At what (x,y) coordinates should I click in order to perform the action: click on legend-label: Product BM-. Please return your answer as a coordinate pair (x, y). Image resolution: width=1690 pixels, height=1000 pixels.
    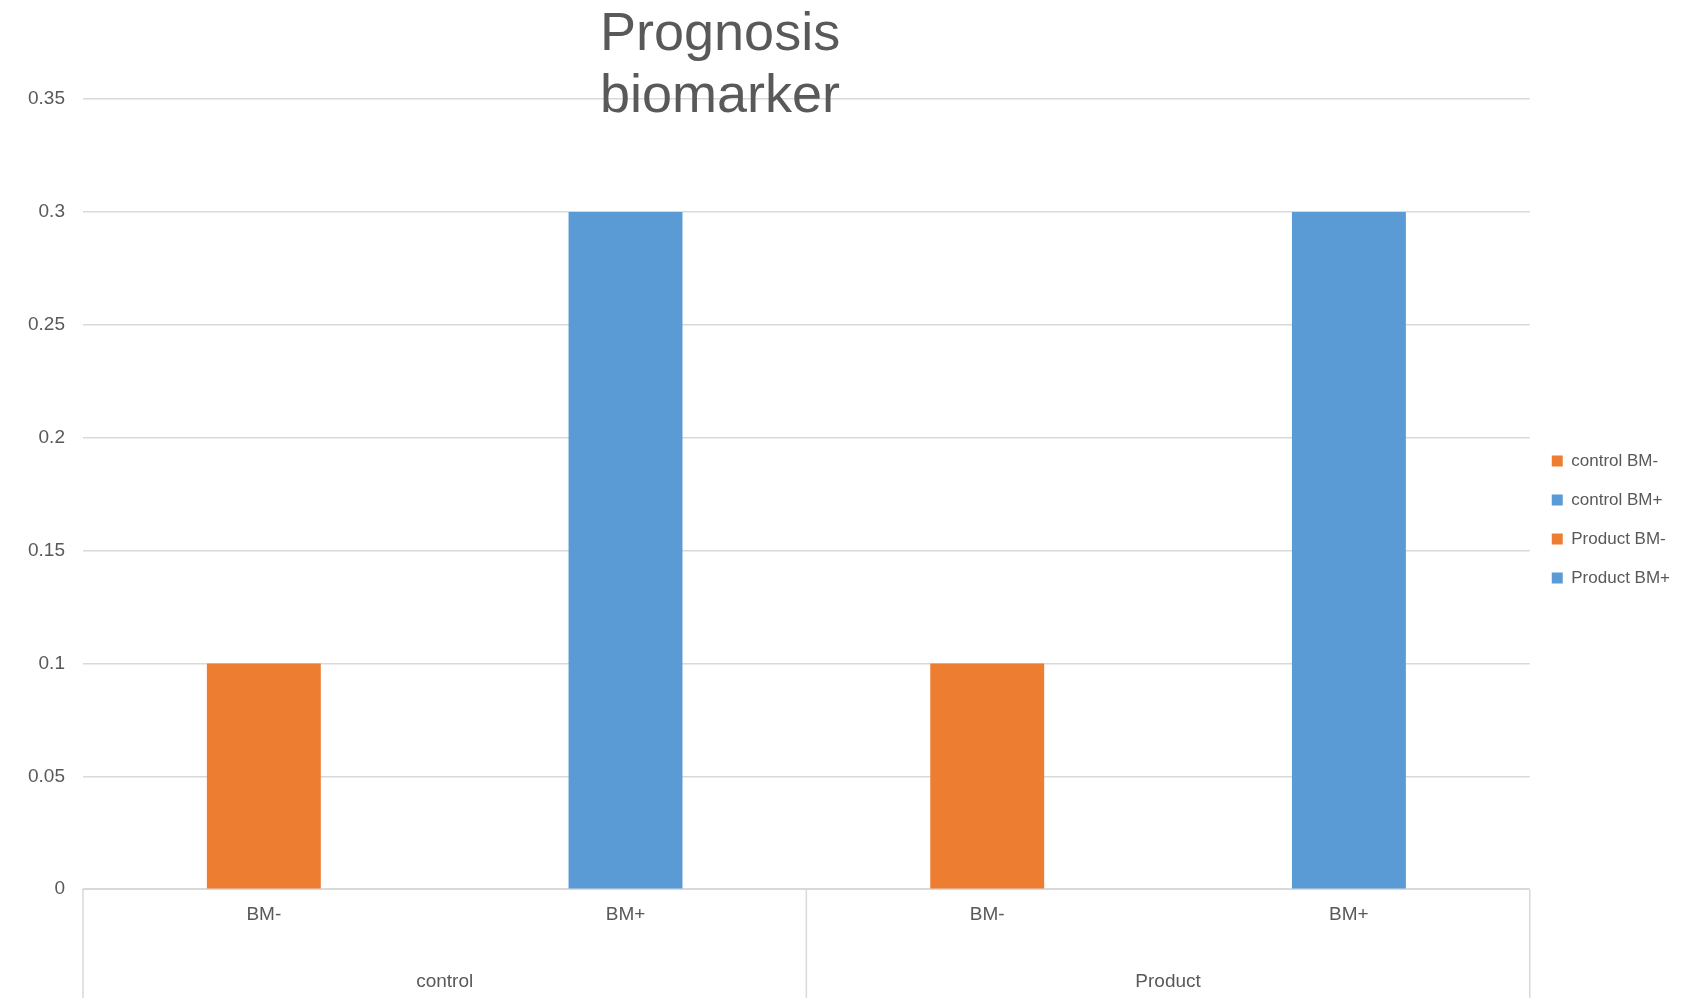
    Looking at the image, I should click on (1618, 538).